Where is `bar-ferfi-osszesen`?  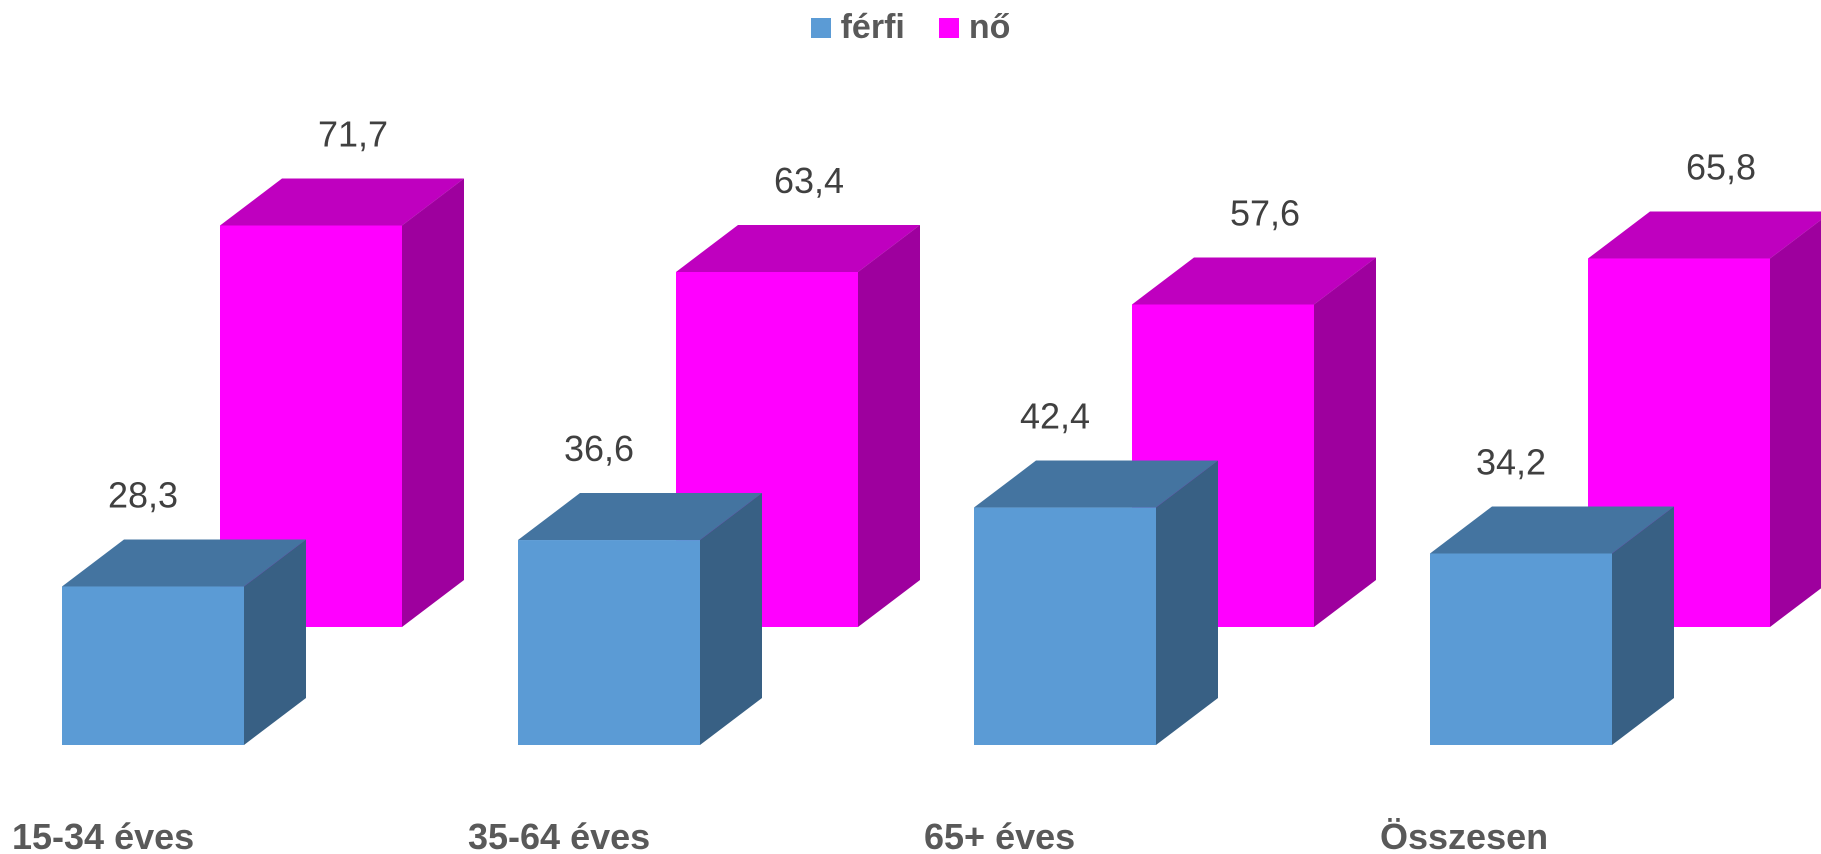
bar-ferfi-osszesen is located at coordinates (1552, 625).